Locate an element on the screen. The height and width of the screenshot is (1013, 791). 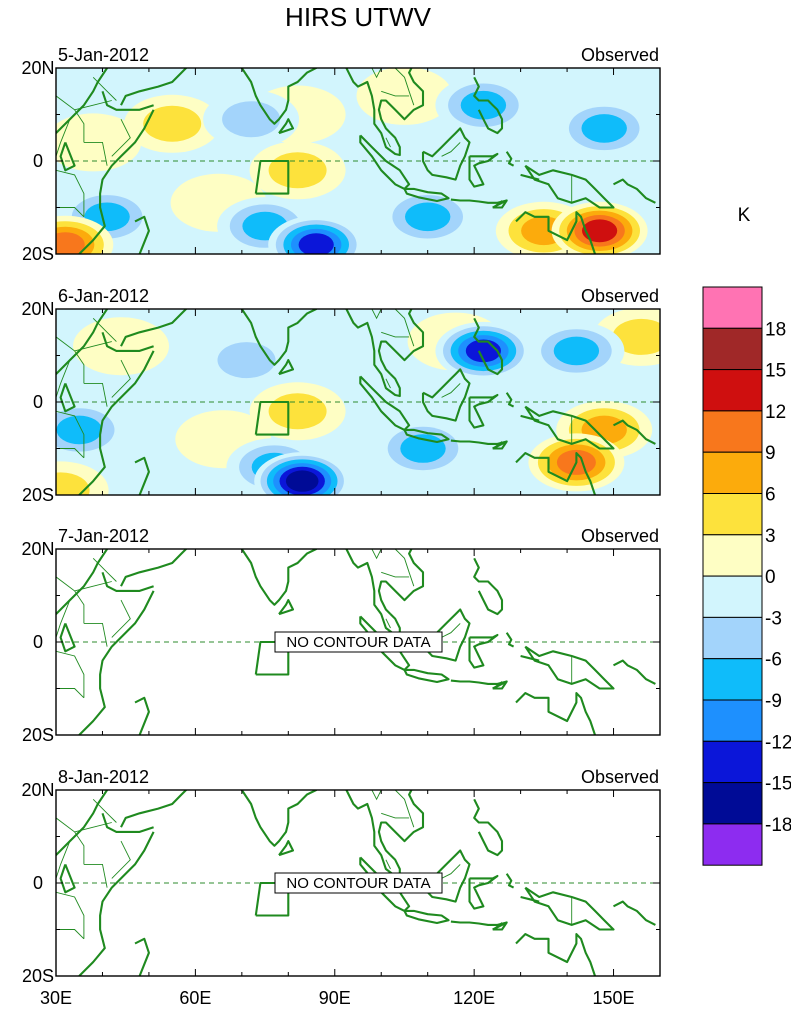
panel-date: 6-Jan-2012 is located at coordinates (103, 296).